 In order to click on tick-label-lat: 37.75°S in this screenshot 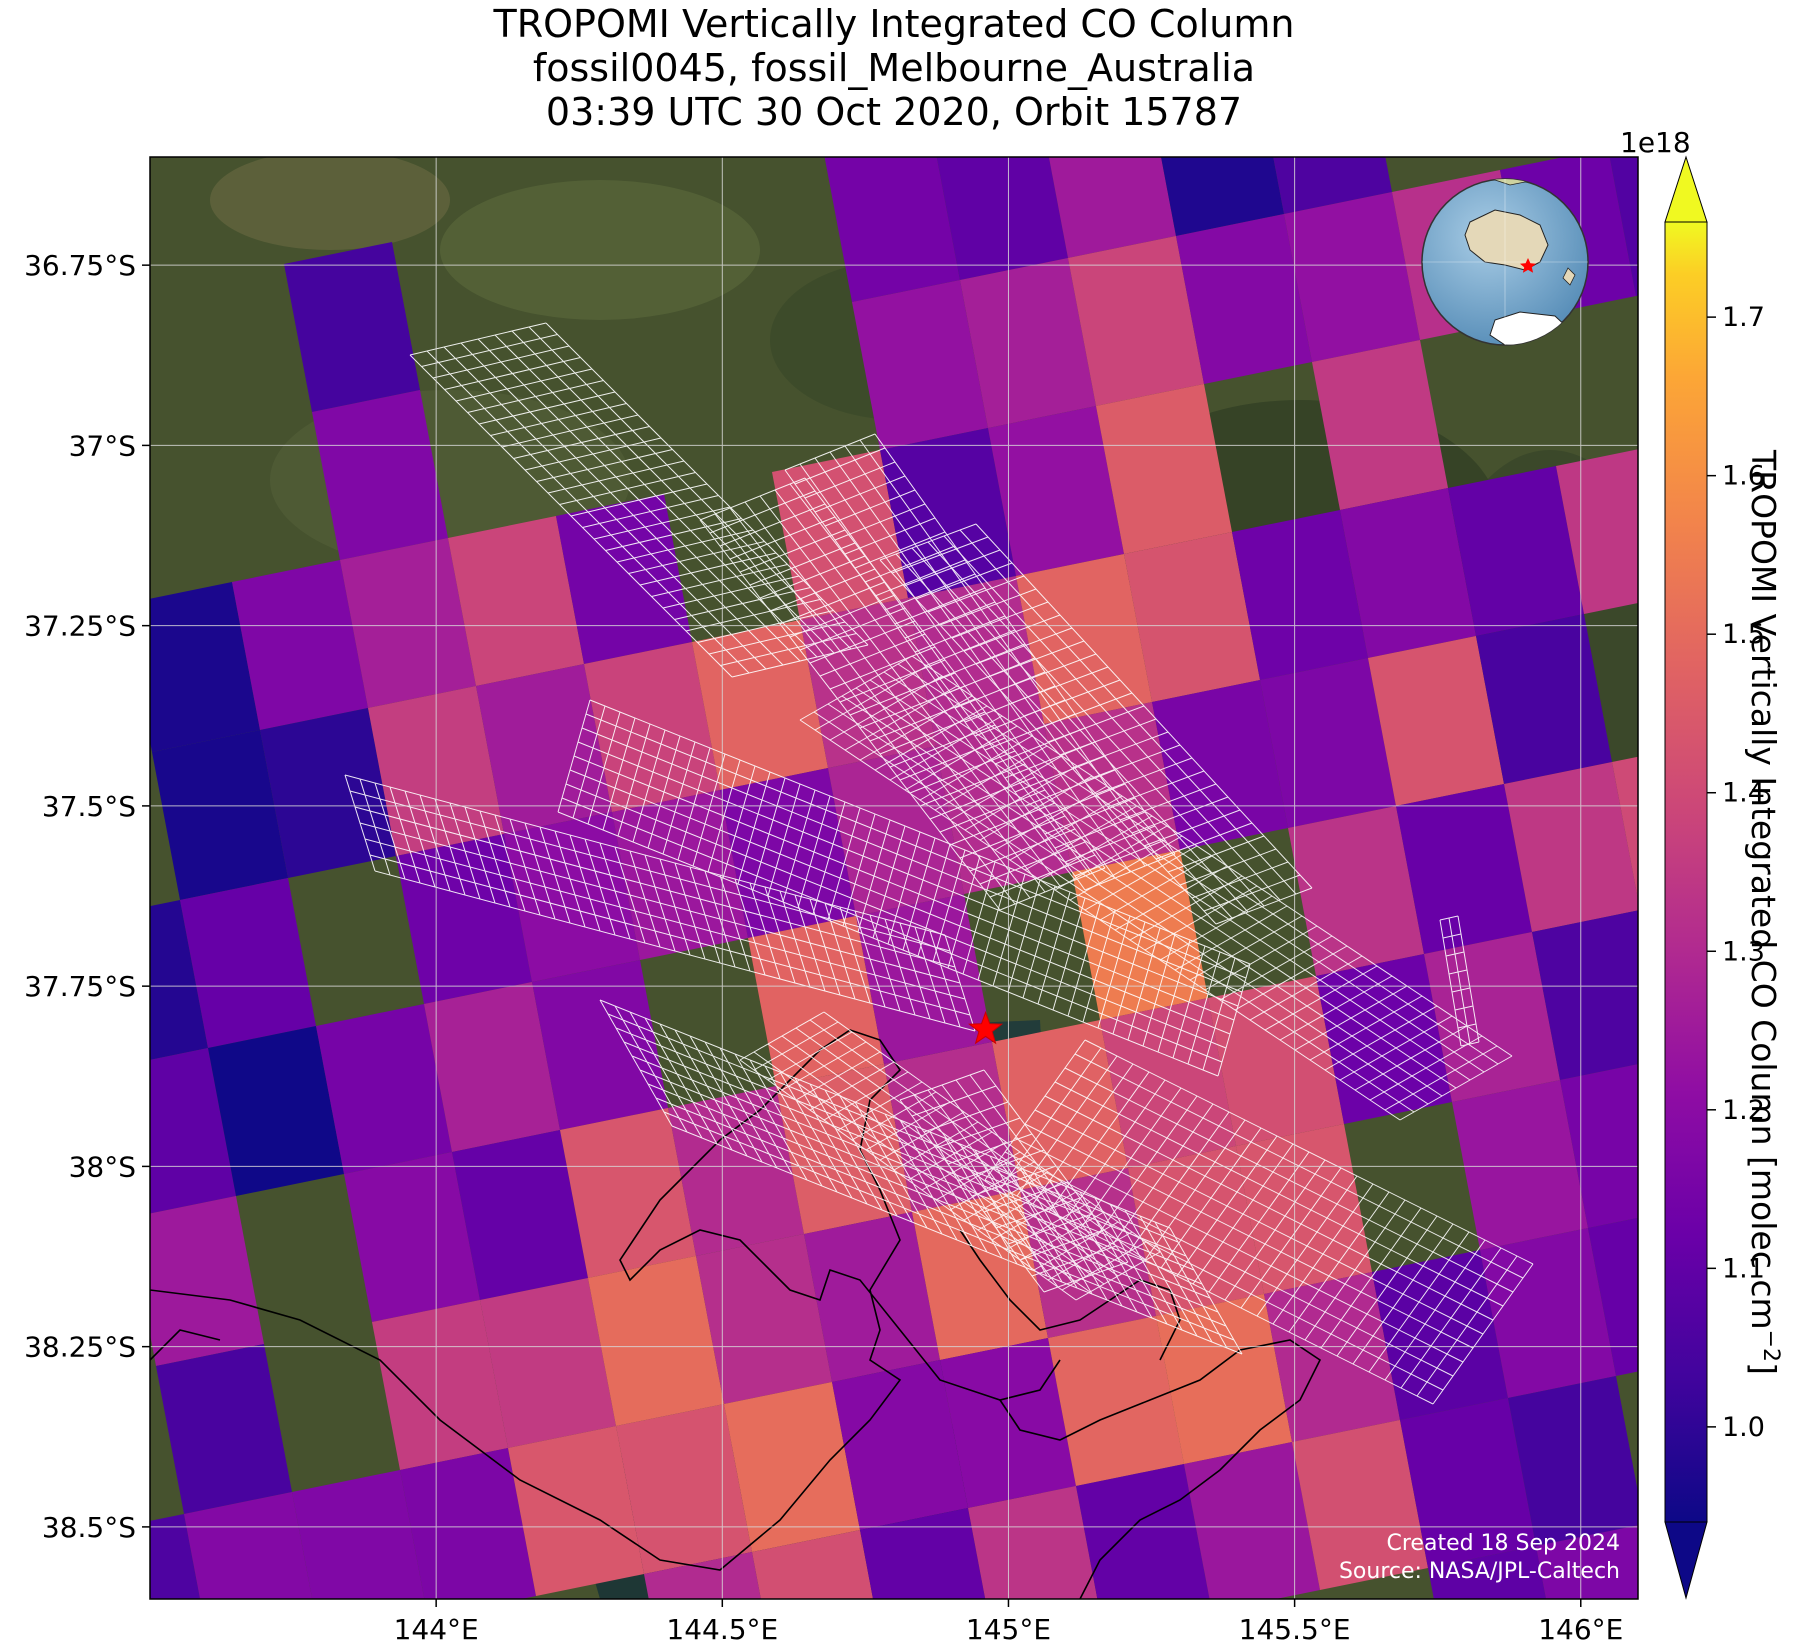, I will do `click(80, 986)`.